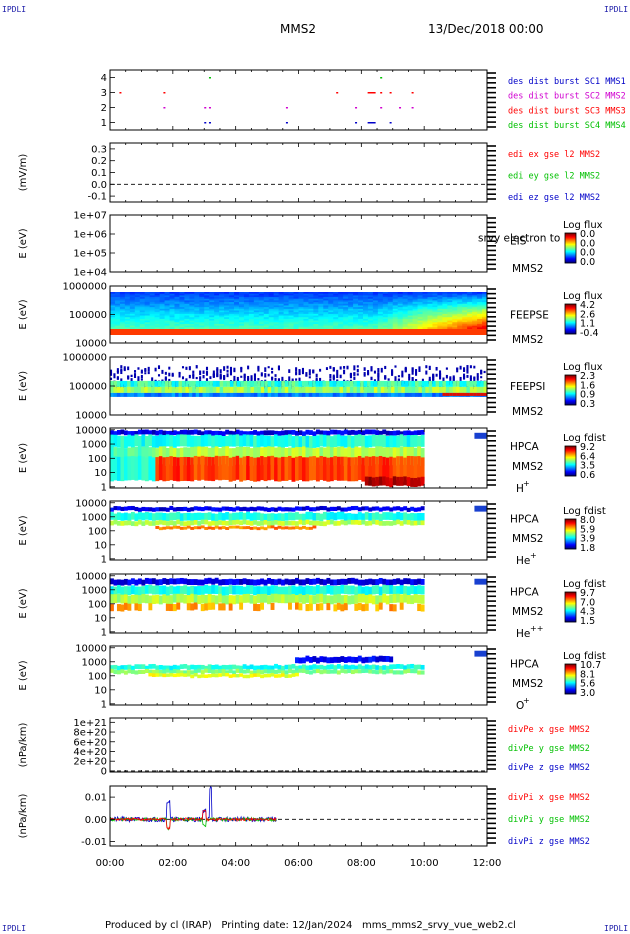  Describe the element at coordinates (100, 545) in the screenshot. I see `y-tick-label: 10` at that location.